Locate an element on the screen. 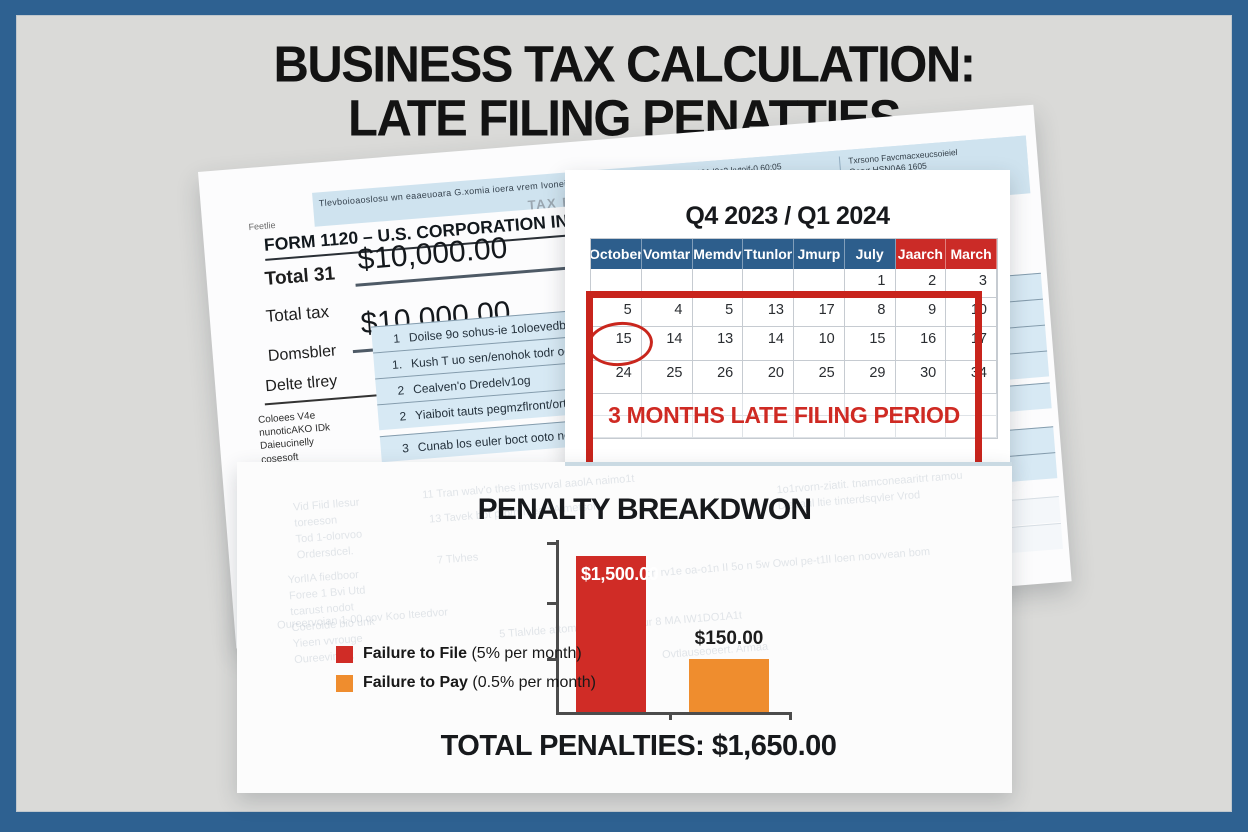 The height and width of the screenshot is (832, 1248). legend-label: Failure to File is located at coordinates (415, 653).